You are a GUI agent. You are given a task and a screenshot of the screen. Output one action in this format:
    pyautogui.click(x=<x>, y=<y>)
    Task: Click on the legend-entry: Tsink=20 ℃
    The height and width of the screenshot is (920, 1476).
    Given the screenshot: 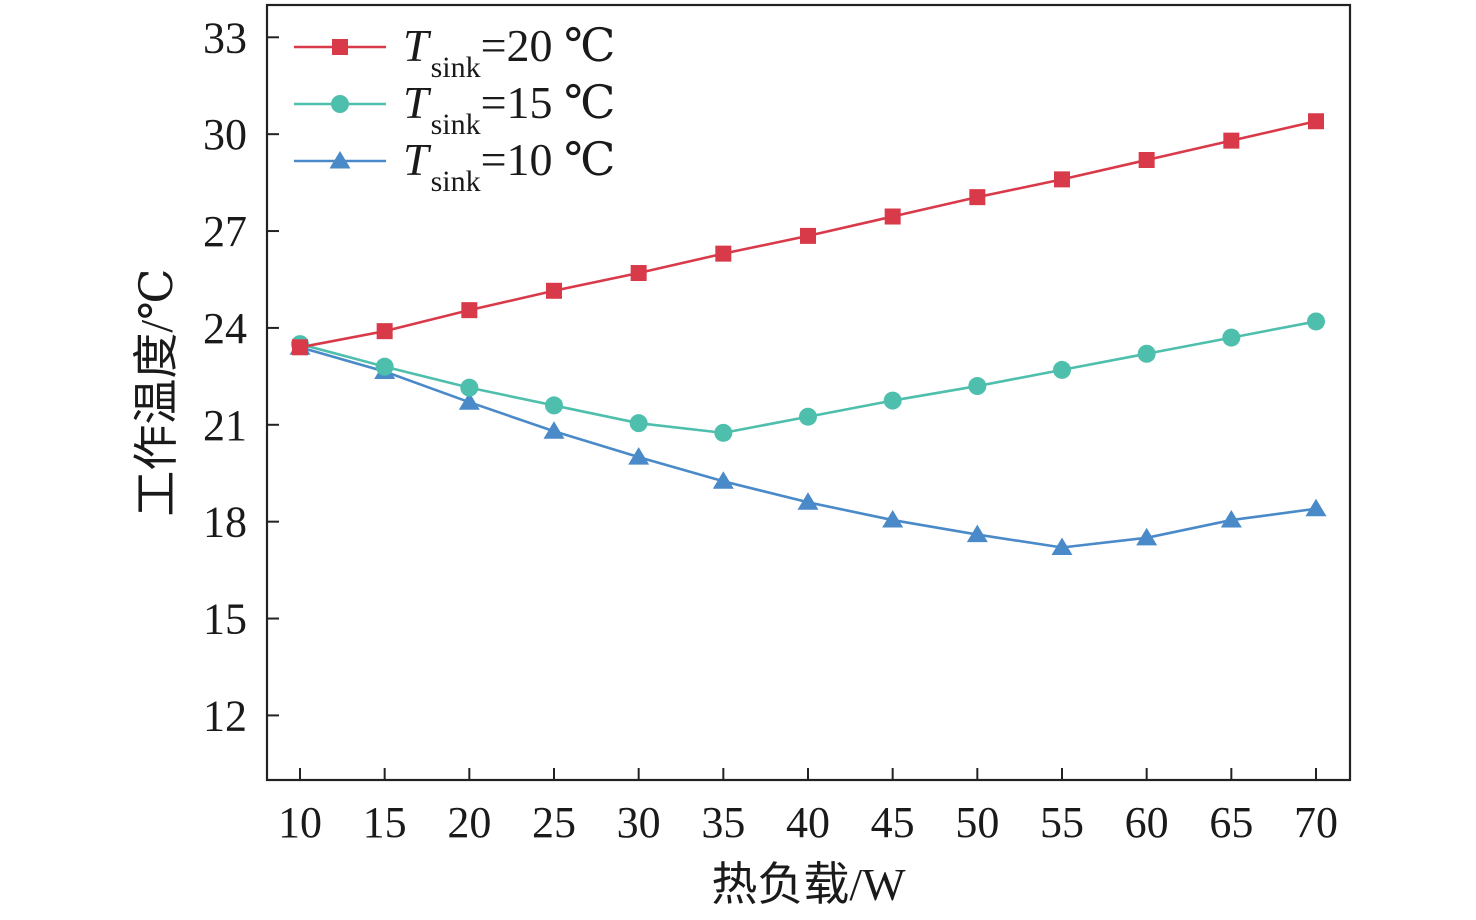 What is the action you would take?
    pyautogui.click(x=455, y=52)
    